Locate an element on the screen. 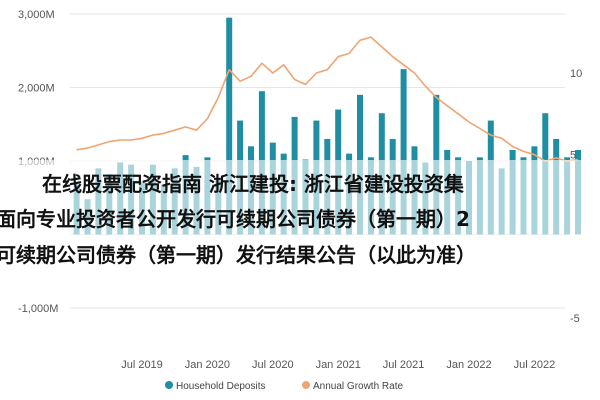 The image size is (600, 400). legend-marker-household-deposits is located at coordinates (169, 385).